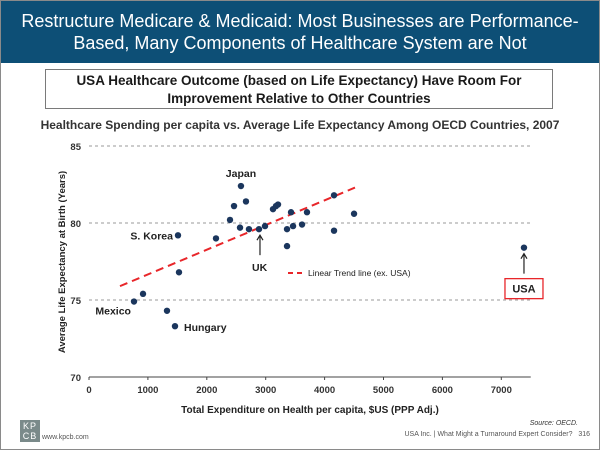 Image resolution: width=600 pixels, height=450 pixels. I want to click on footer-branding: KP CB www.kpcb.com, so click(54, 431).